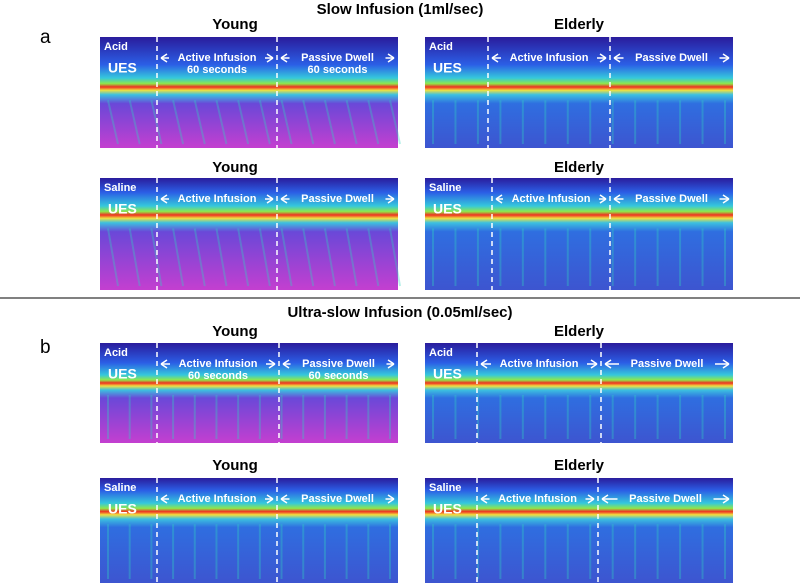 The width and height of the screenshot is (800, 587). What do you see at coordinates (45, 37) in the screenshot?
I see `section-label: a` at bounding box center [45, 37].